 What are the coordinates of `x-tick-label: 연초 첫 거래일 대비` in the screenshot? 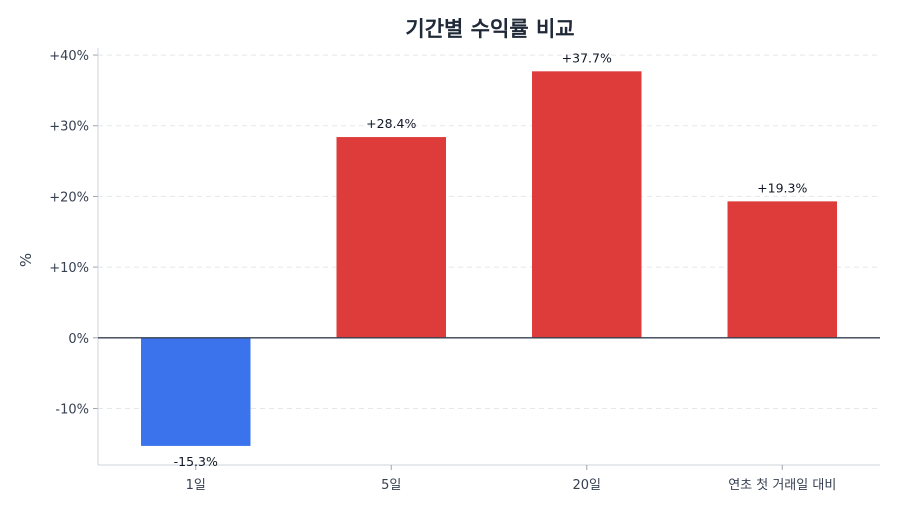 It's located at (782, 485).